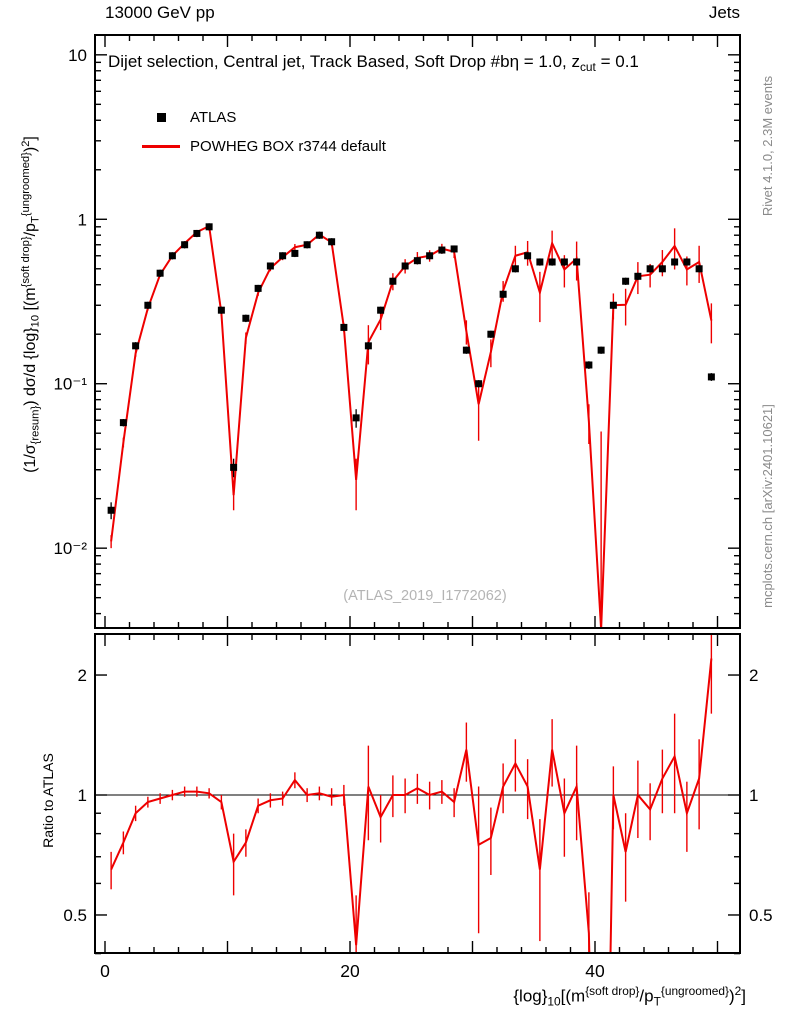  I want to click on process-label: Jets, so click(724, 12).